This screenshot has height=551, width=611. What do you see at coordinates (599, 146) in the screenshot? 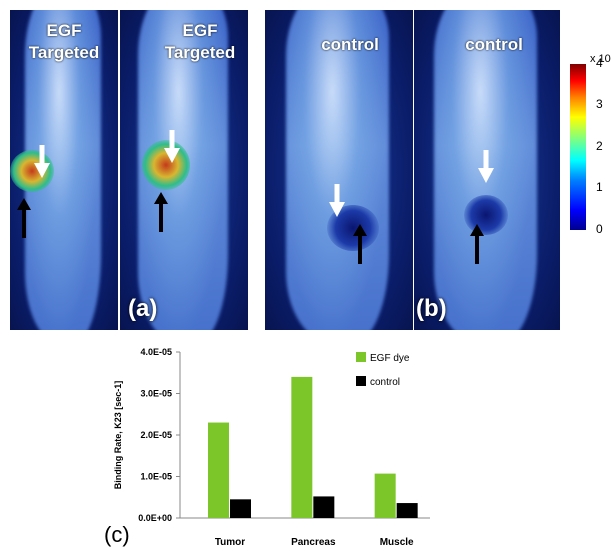
I see `colorbar-tick: 2` at bounding box center [599, 146].